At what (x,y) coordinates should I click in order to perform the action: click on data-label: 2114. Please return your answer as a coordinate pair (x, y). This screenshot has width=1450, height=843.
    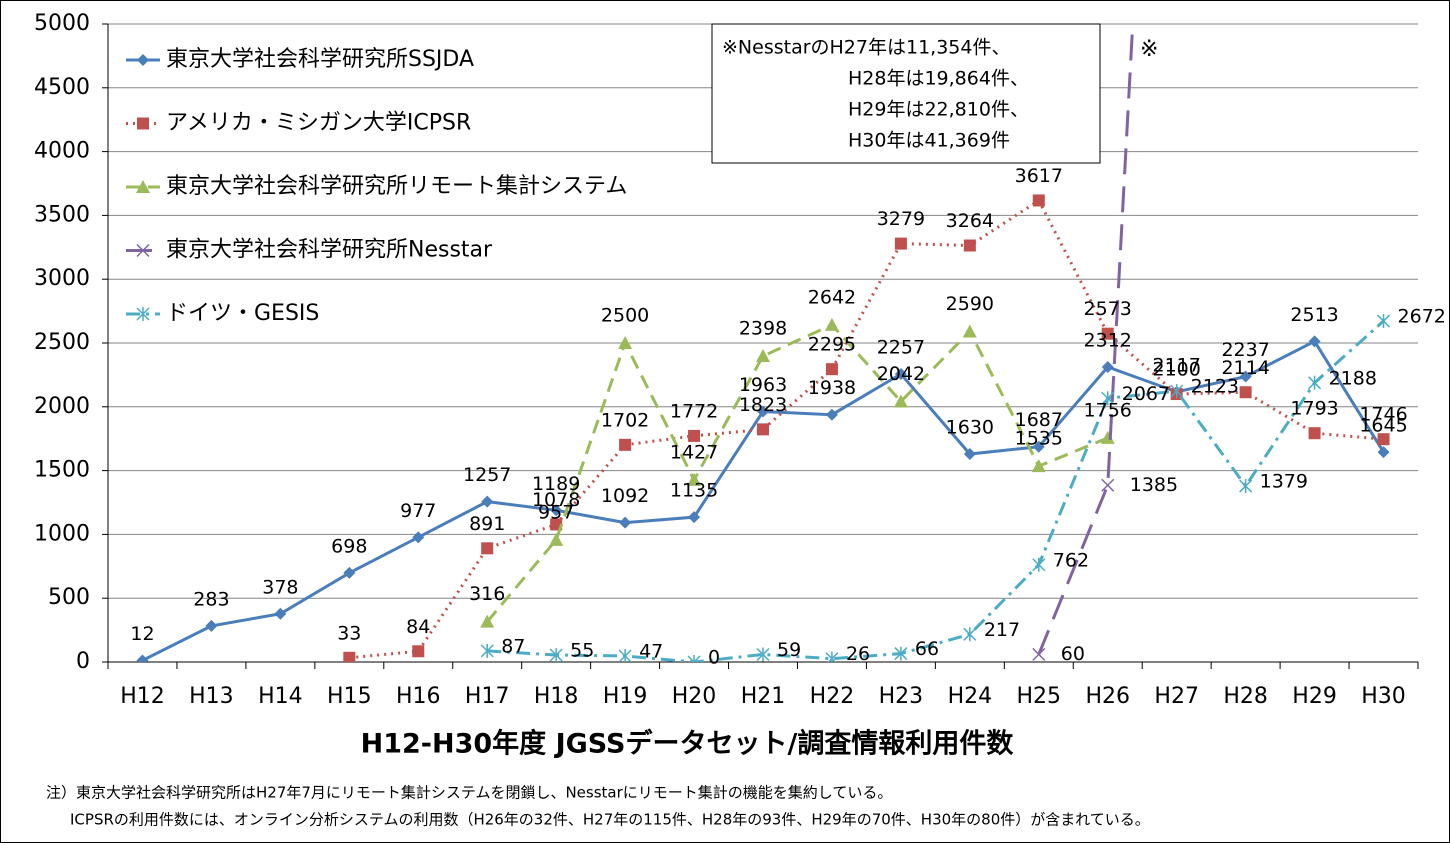
    Looking at the image, I should click on (1245, 368).